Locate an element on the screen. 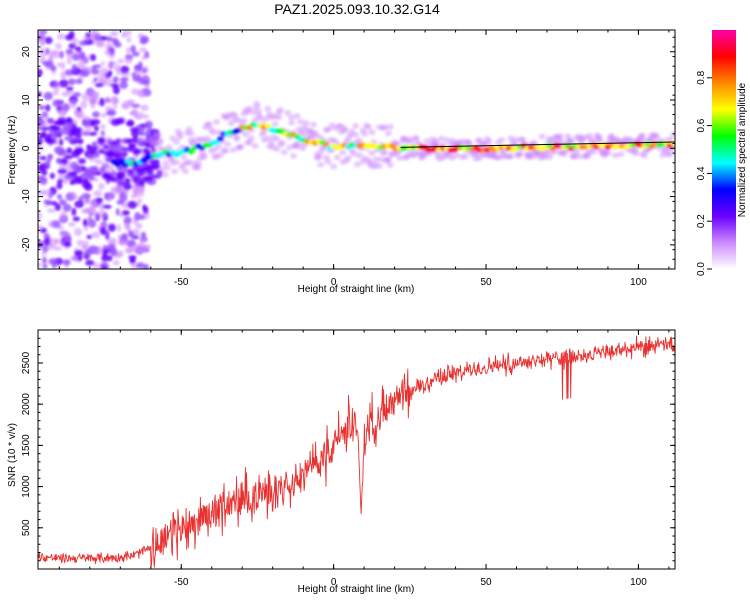 Image resolution: width=750 pixels, height=600 pixels. colorbar: 0.0 0.2 0.4 0.6 0.8 is located at coordinates (716, 153).